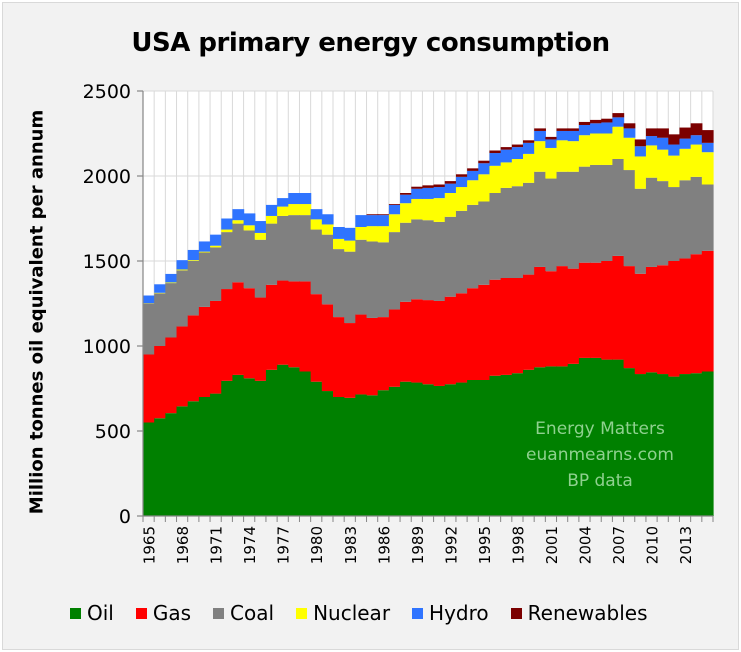 The image size is (741, 652). I want to click on x-tick-label: 1980, so click(317, 545).